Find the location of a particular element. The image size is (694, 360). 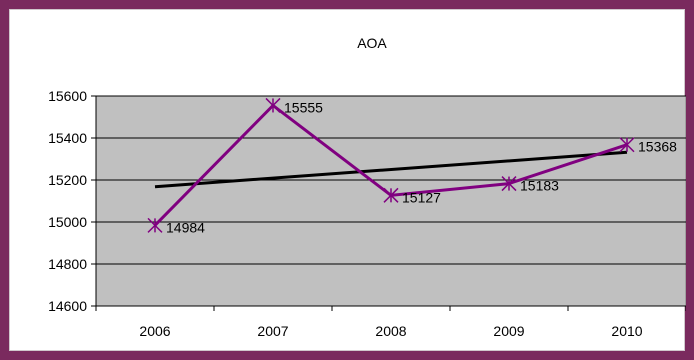

x-tick-label: 2008 is located at coordinates (390, 331).